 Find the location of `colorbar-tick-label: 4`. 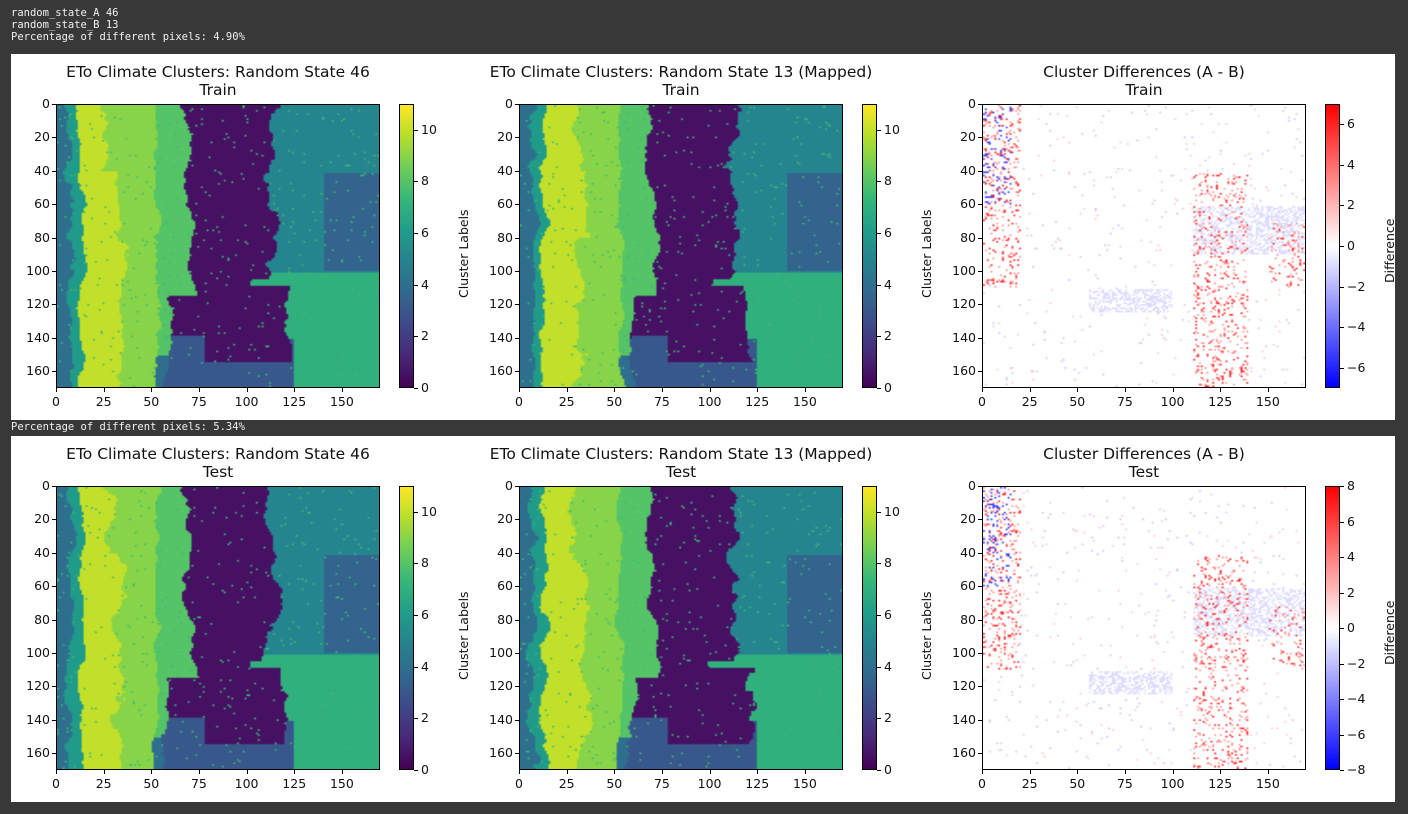

colorbar-tick-label: 4 is located at coordinates (1351, 164).